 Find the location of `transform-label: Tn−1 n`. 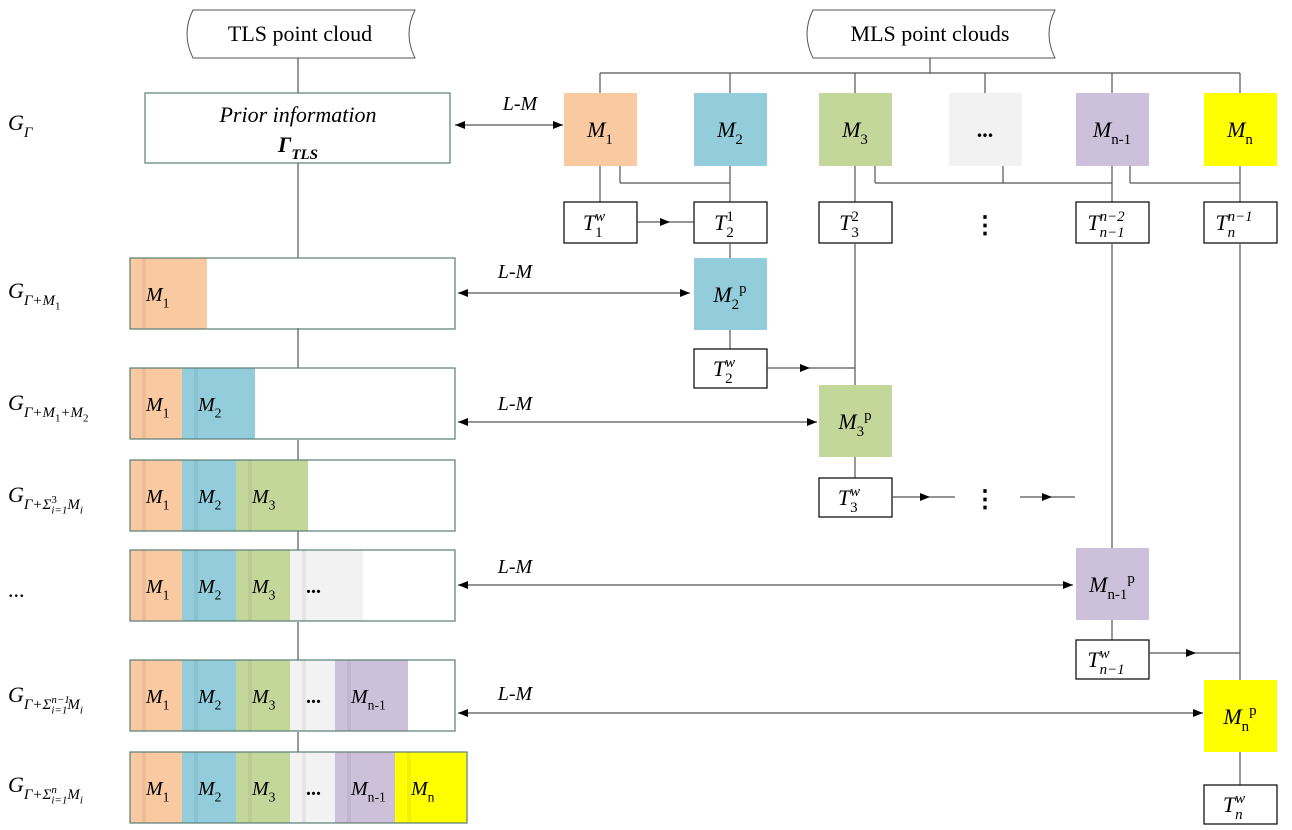

transform-label: Tn−1 n is located at coordinates (1233, 225).